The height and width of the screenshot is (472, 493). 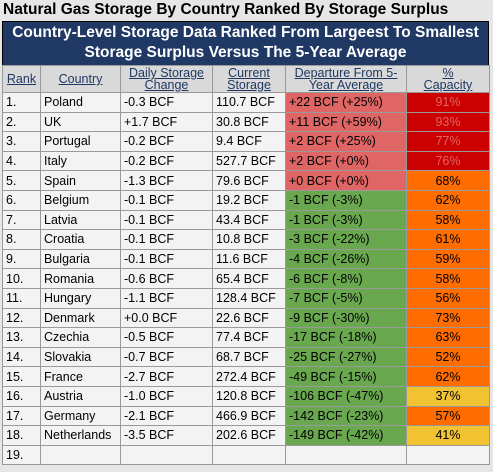 I want to click on table-cell: -1 BCF (-3%), so click(x=346, y=200).